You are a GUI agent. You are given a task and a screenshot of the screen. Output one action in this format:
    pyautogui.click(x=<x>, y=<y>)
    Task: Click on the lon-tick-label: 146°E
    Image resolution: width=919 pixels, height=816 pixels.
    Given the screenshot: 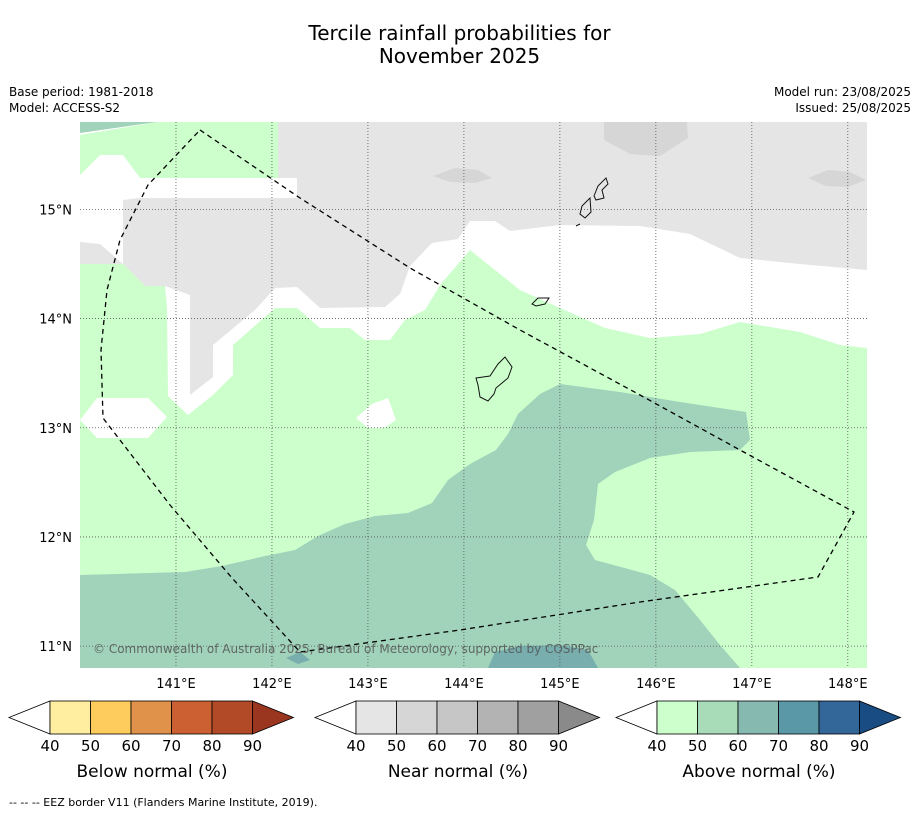 What is the action you would take?
    pyautogui.click(x=656, y=684)
    